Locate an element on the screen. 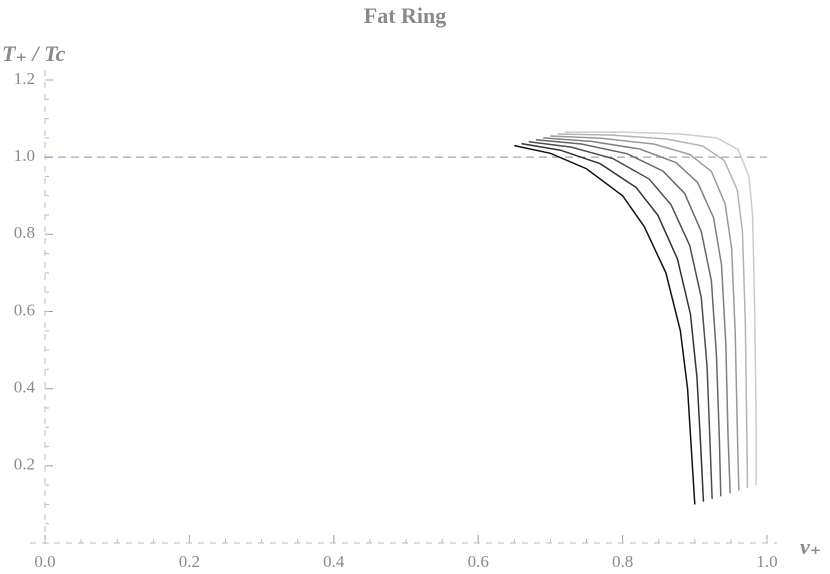 The width and height of the screenshot is (830, 574). x-axis-label: v₊ is located at coordinates (810, 546).